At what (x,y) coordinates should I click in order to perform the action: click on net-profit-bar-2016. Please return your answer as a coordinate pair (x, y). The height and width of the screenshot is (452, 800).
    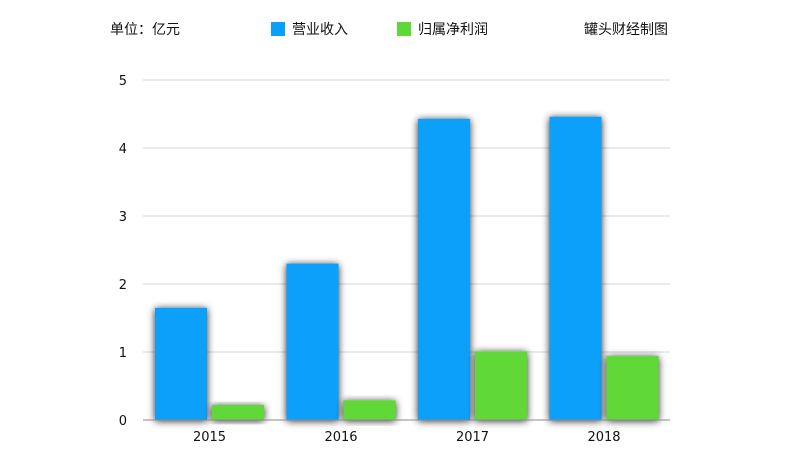
    Looking at the image, I should click on (369, 410).